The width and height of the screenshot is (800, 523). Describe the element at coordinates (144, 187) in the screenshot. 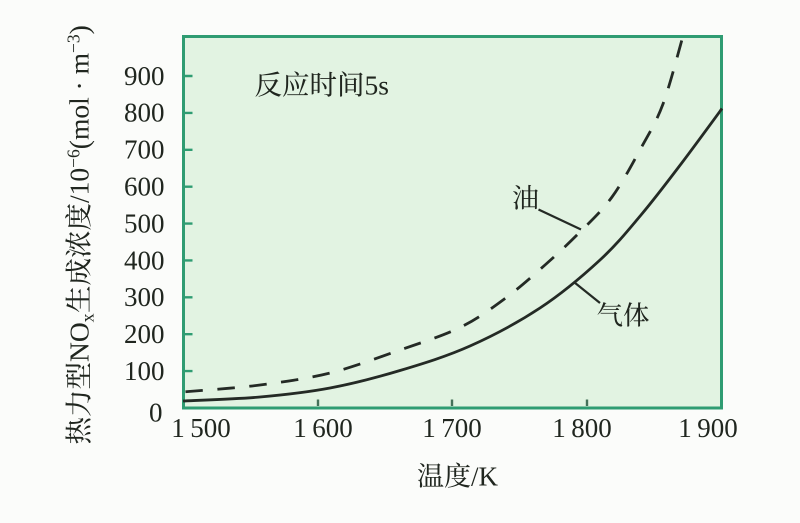

I see `svg-text: 600` at that location.